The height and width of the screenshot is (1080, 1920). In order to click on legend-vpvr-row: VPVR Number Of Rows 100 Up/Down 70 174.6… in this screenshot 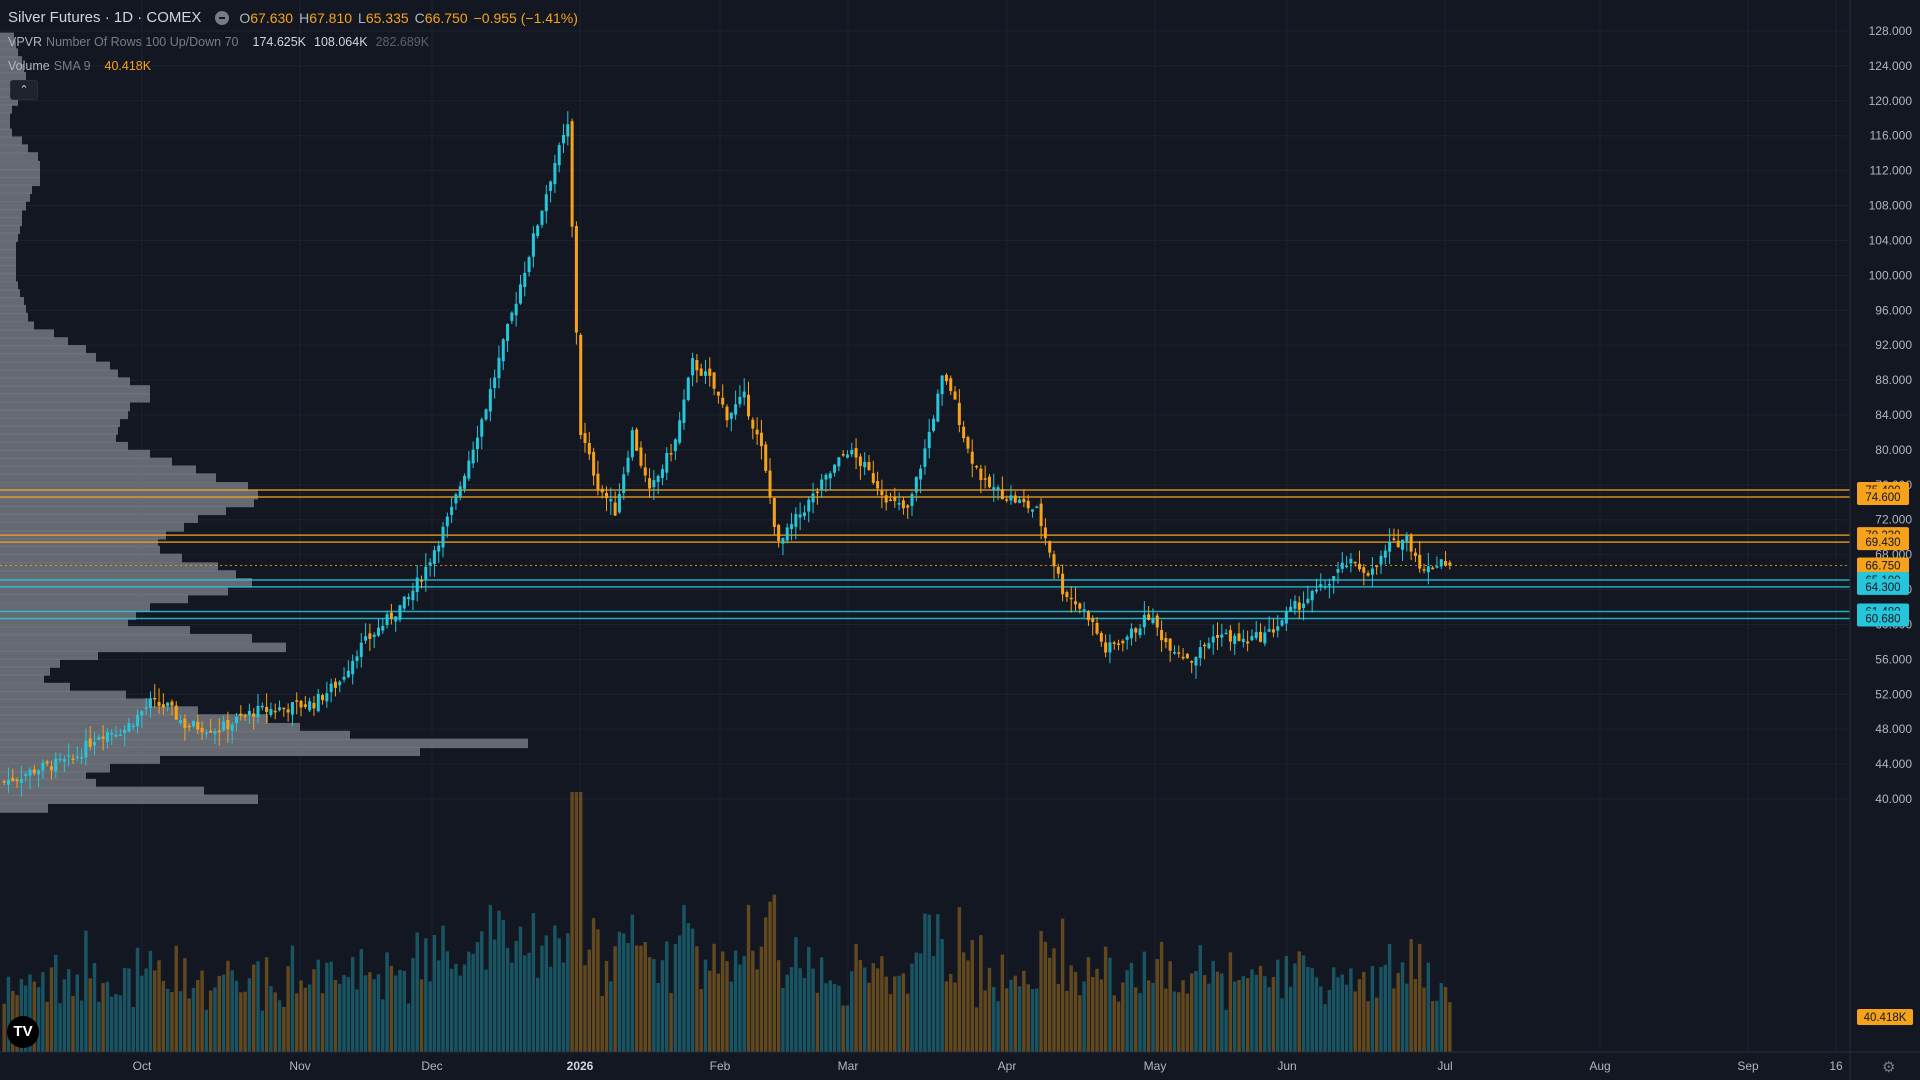, I will do `click(296, 42)`.